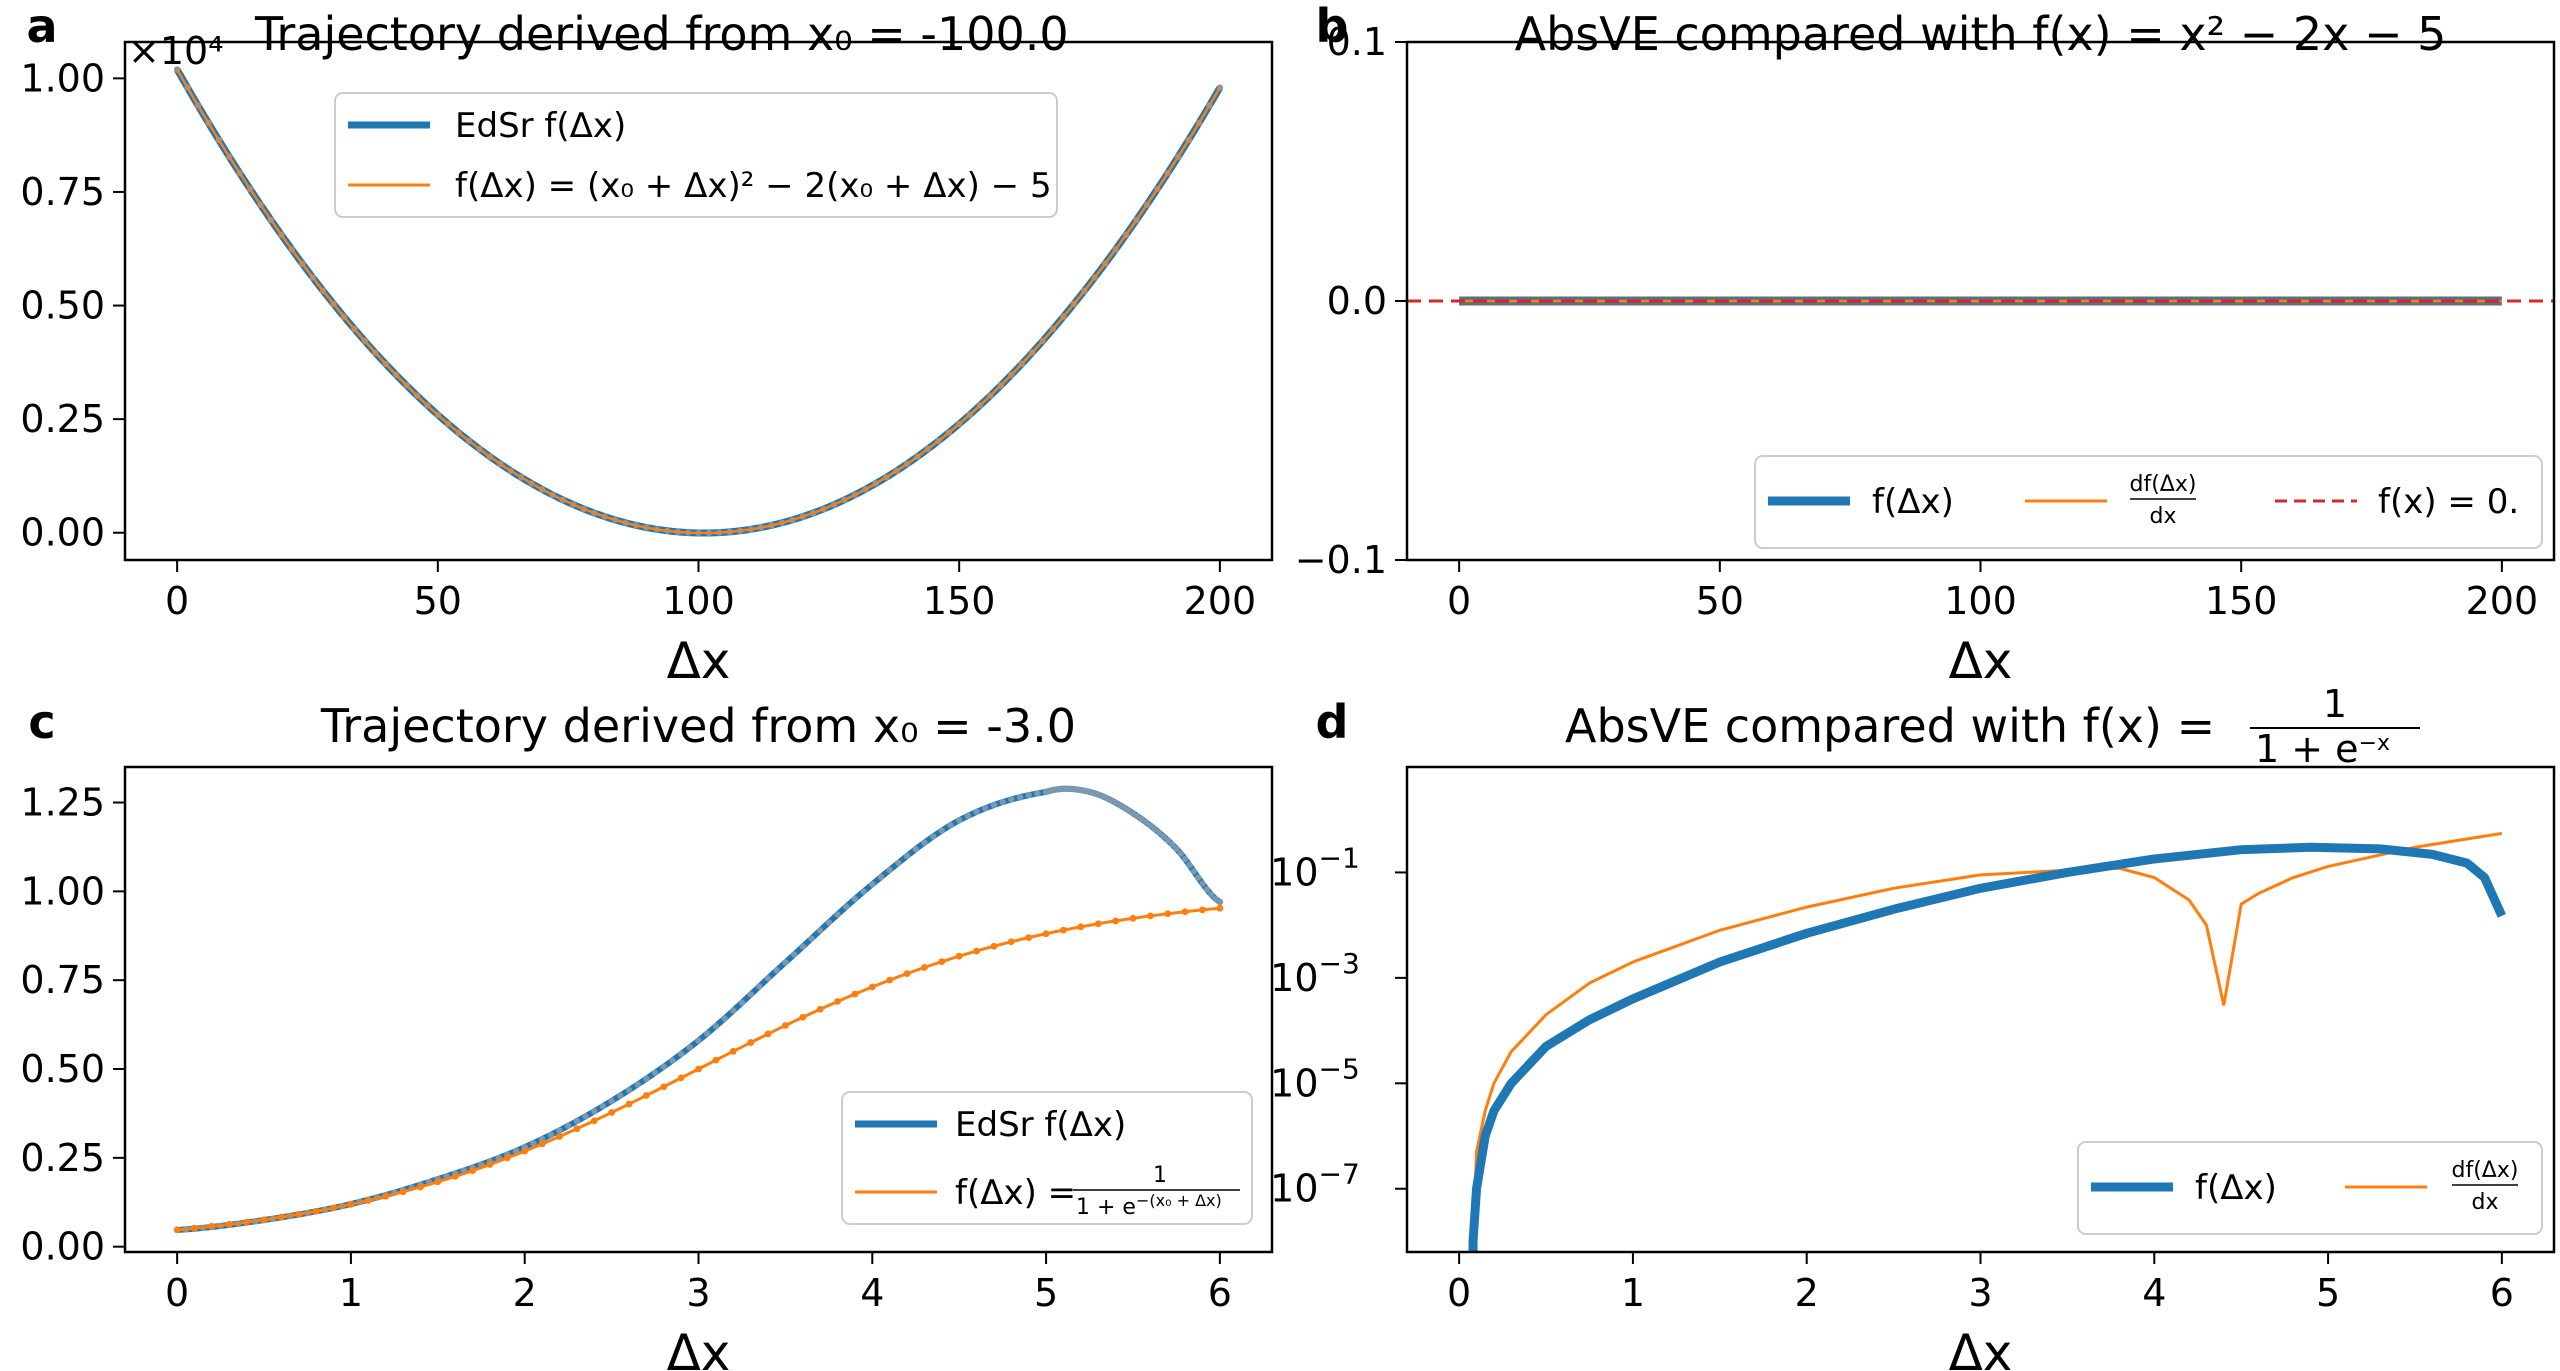 This screenshot has height=1371, width=2560. Describe the element at coordinates (2374, 743) in the screenshot. I see `denominator-exponent: −x` at that location.